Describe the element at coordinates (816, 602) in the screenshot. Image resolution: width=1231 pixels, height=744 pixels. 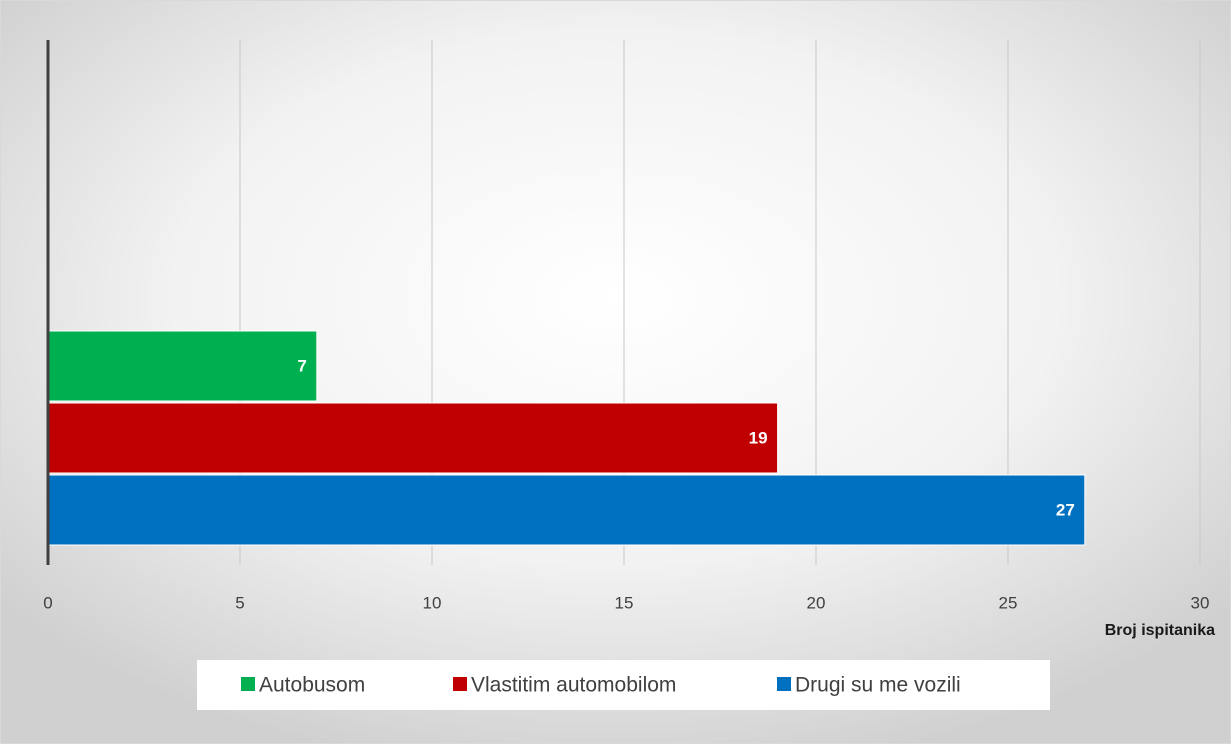
I see `x-tick-label: 20` at that location.